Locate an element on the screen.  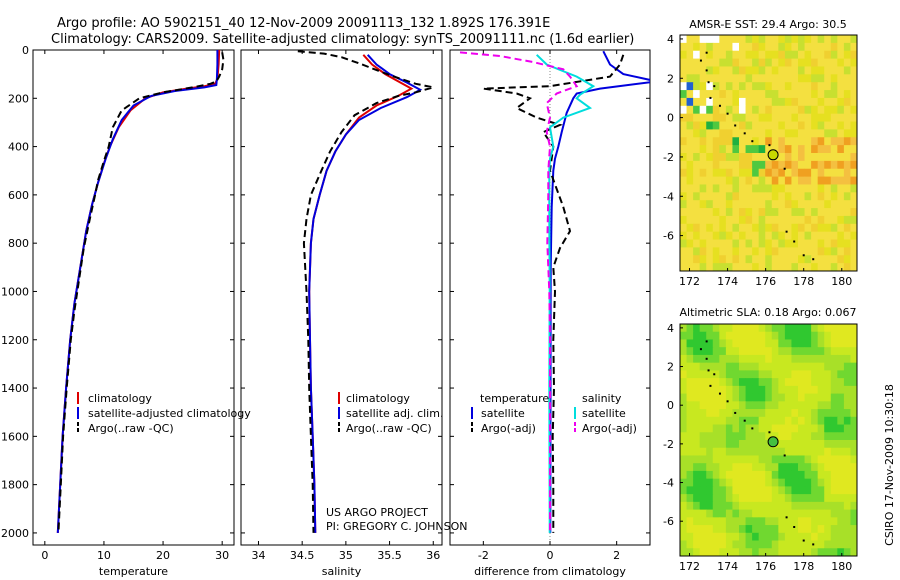
lon-tick-label: 176 is located at coordinates (765, 566).